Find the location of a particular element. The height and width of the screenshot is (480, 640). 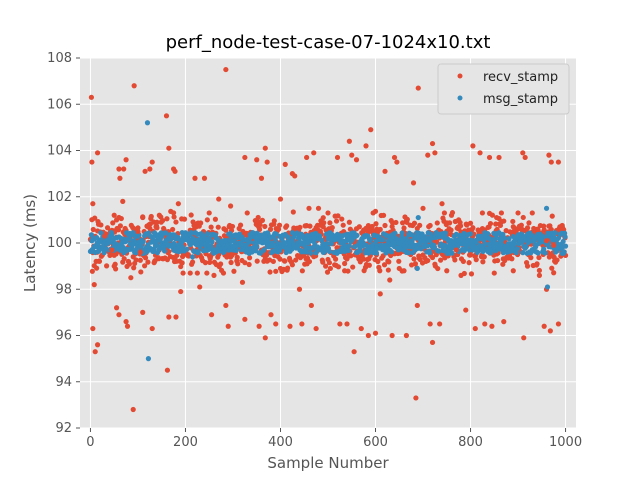

y-tick-label: 96 is located at coordinates (63, 336).